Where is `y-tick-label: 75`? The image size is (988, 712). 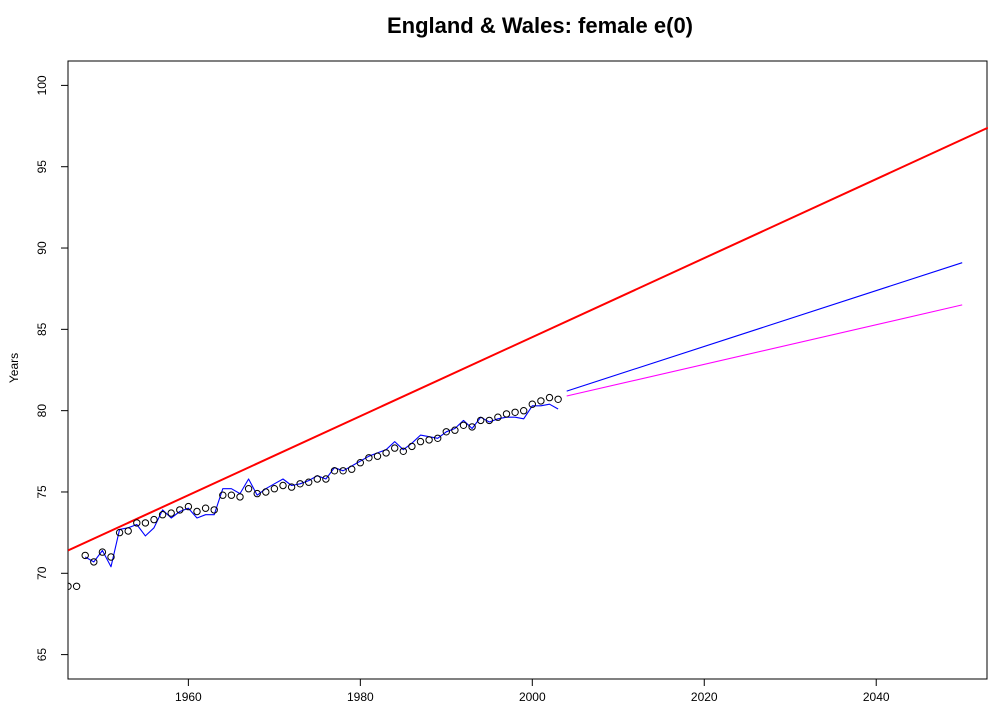 y-tick-label: 75 is located at coordinates (42, 492).